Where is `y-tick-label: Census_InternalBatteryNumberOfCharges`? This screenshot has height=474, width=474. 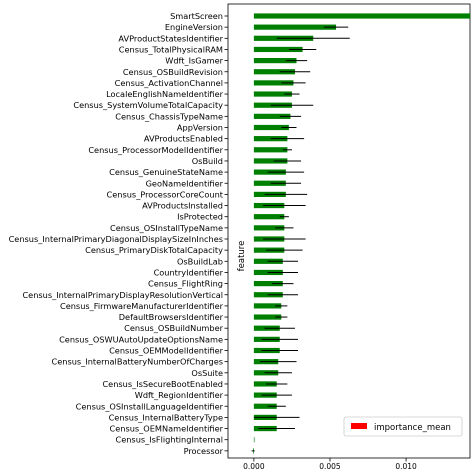 y-tick-label: Census_InternalBatteryNumberOfCharges is located at coordinates (137, 362).